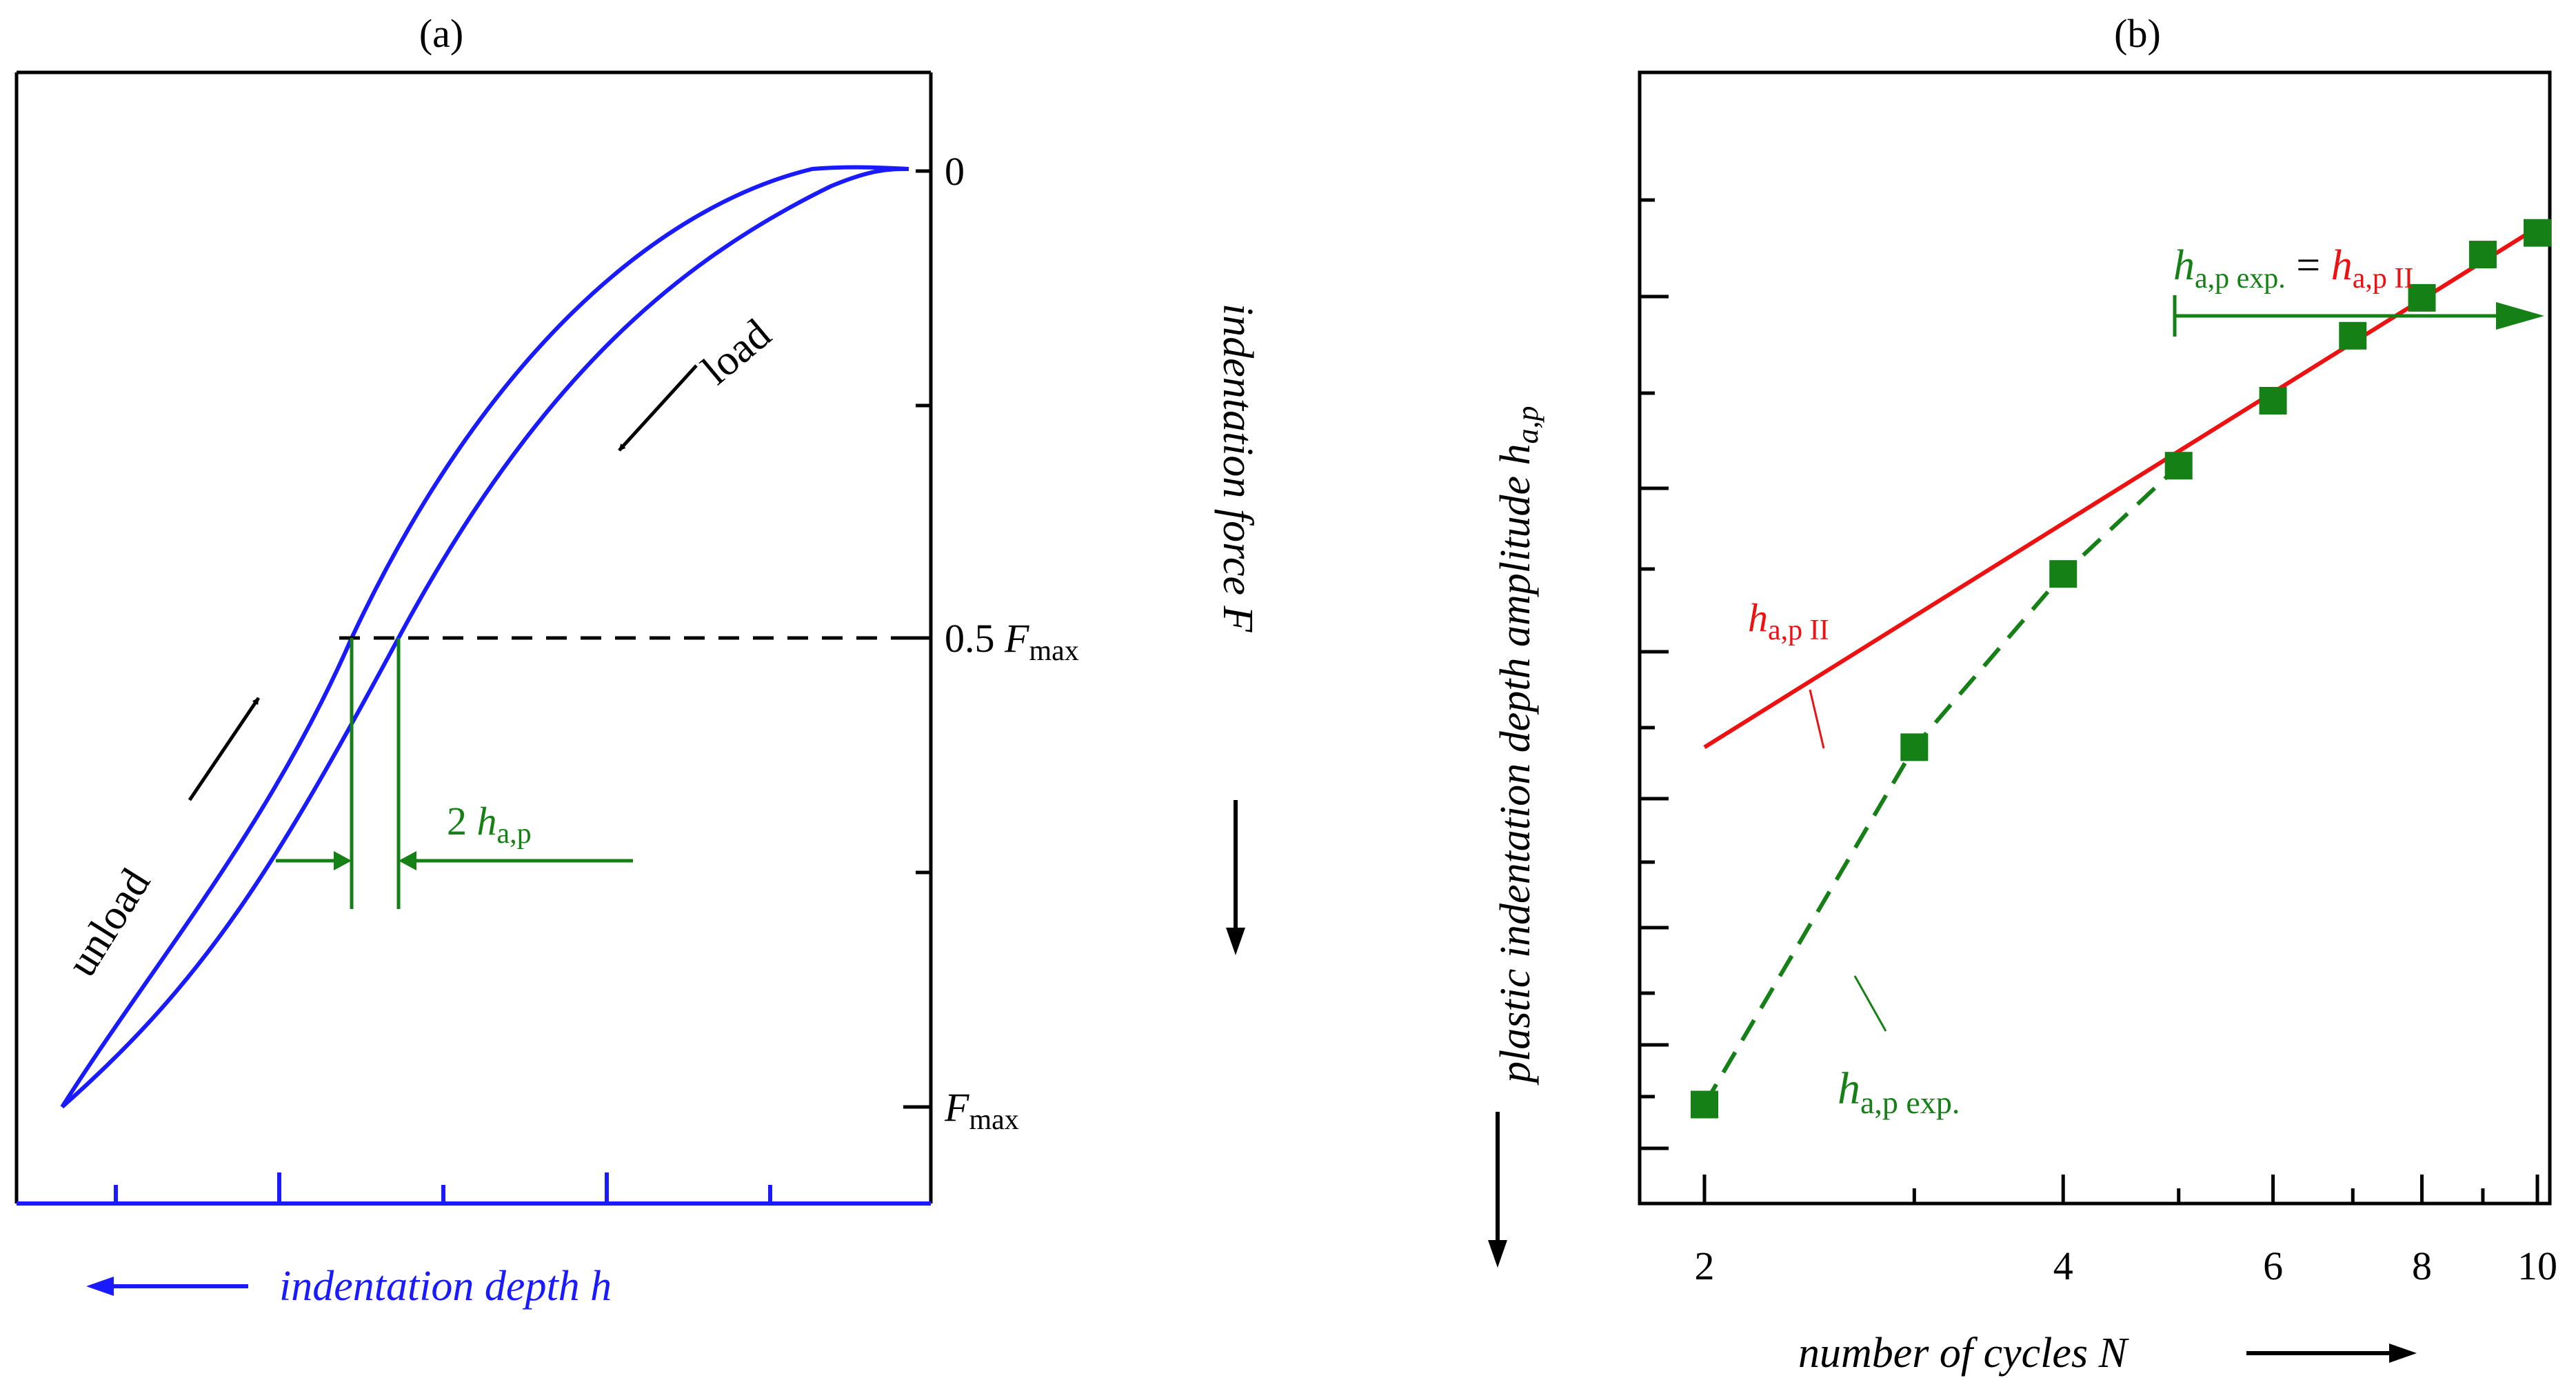 Image resolution: width=2576 pixels, height=1378 pixels. Describe the element at coordinates (2063, 1266) in the screenshot. I see `x-tick-label: 4` at that location.